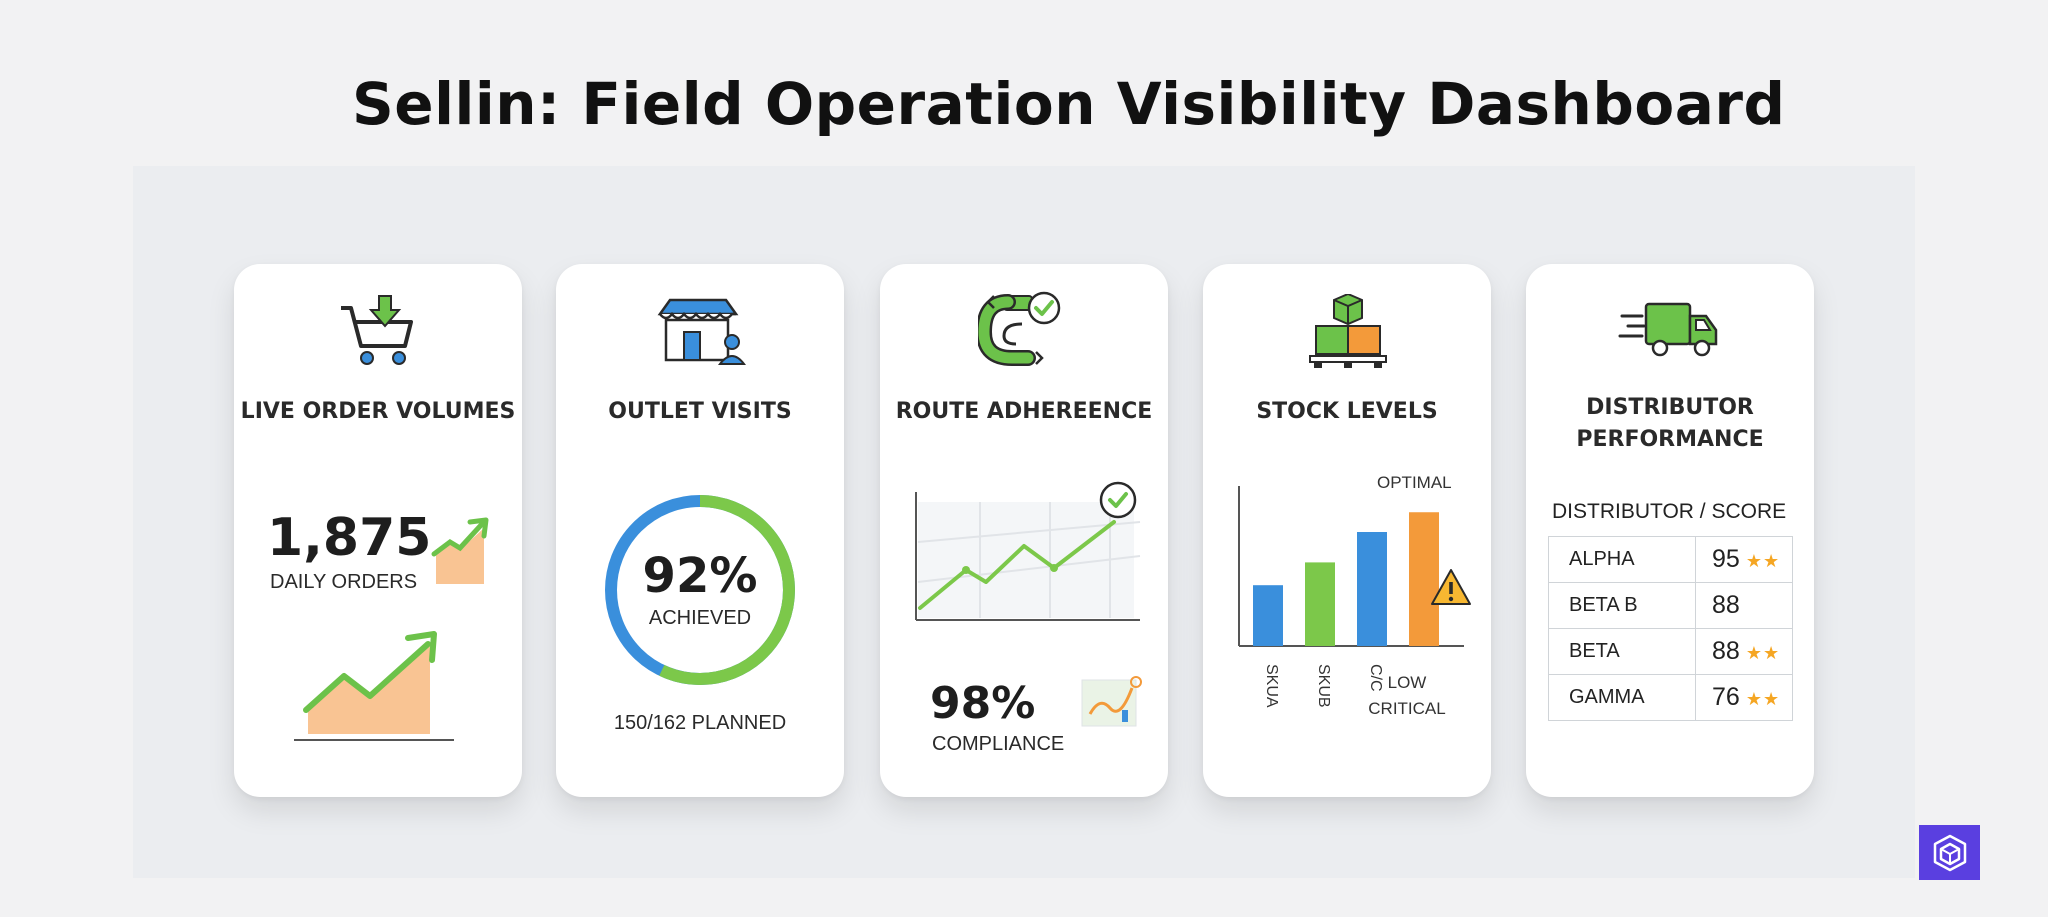  I want to click on card-route-adherence: ROUTE ADHEREENCE 98% COMPLIANCE, so click(1024, 530).